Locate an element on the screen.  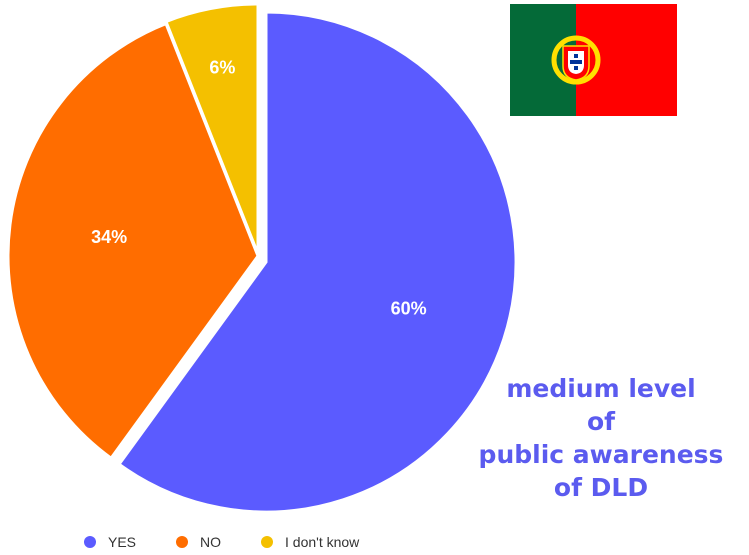
legend-label: YES is located at coordinates (122, 542).